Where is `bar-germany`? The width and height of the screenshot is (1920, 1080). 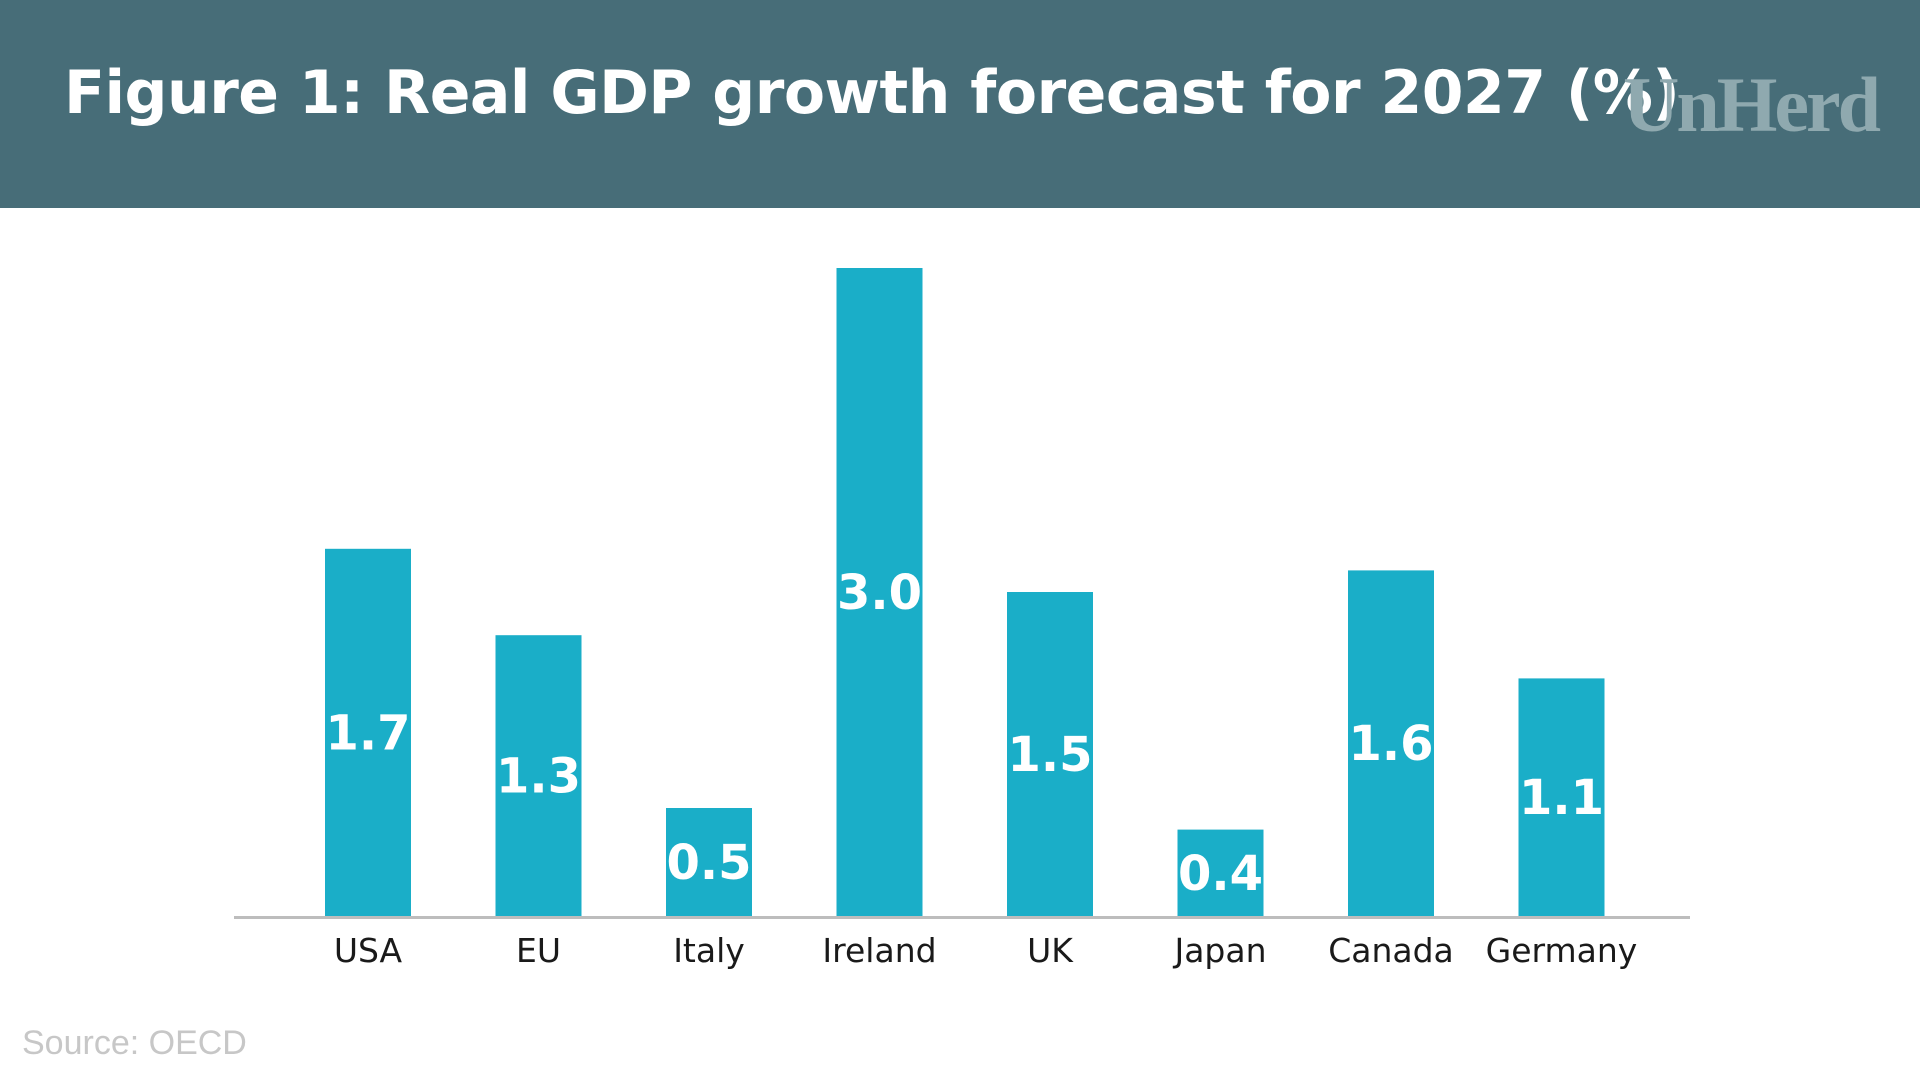
bar-germany is located at coordinates (1561, 797).